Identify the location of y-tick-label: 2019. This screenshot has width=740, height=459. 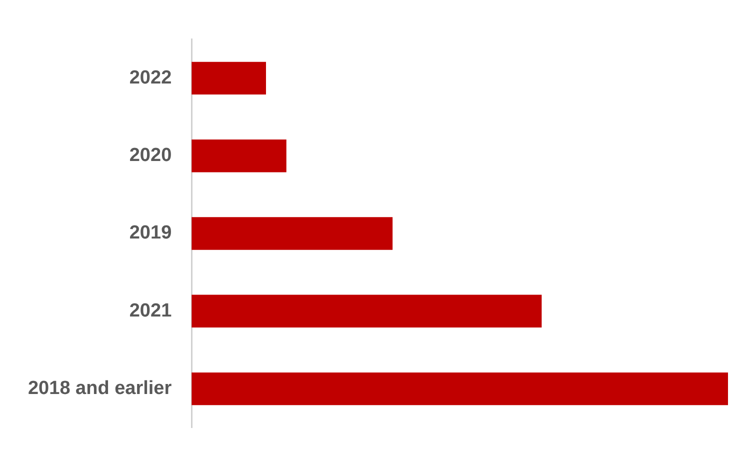
(150, 233).